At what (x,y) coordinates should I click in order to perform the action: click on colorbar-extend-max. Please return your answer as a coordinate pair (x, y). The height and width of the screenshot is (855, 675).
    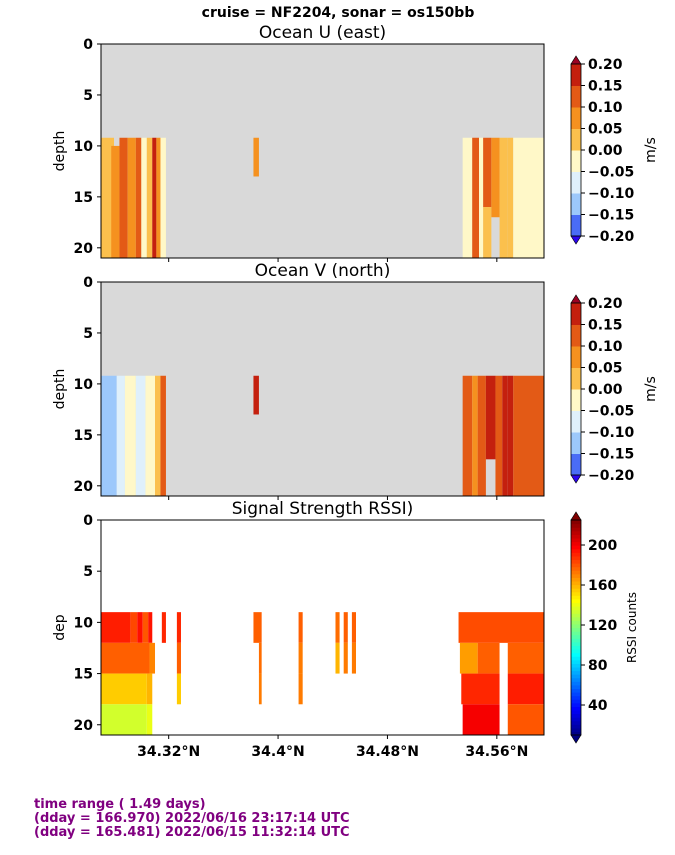
    Looking at the image, I should click on (576, 60).